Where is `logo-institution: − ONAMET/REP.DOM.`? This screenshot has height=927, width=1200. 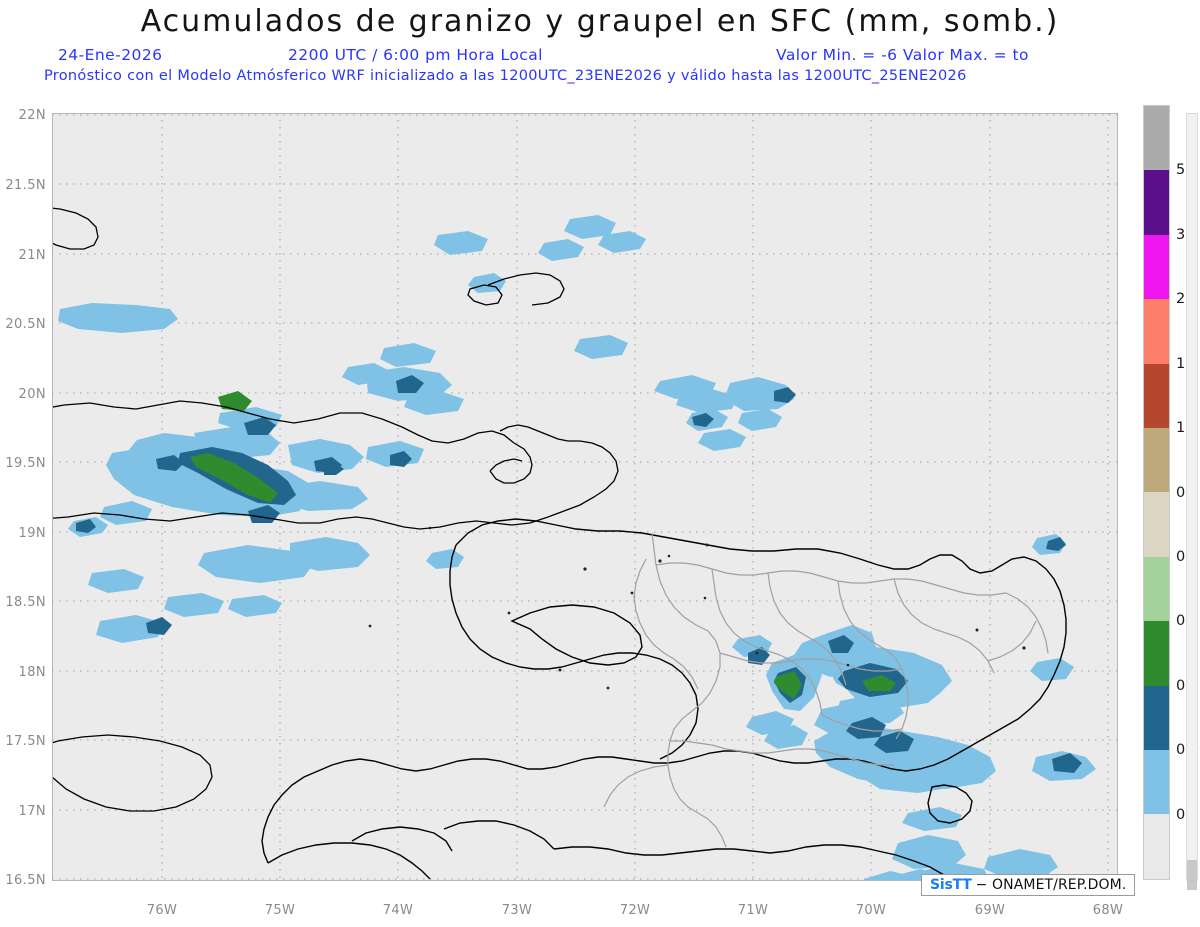 logo-institution: − ONAMET/REP.DOM. is located at coordinates (1051, 885).